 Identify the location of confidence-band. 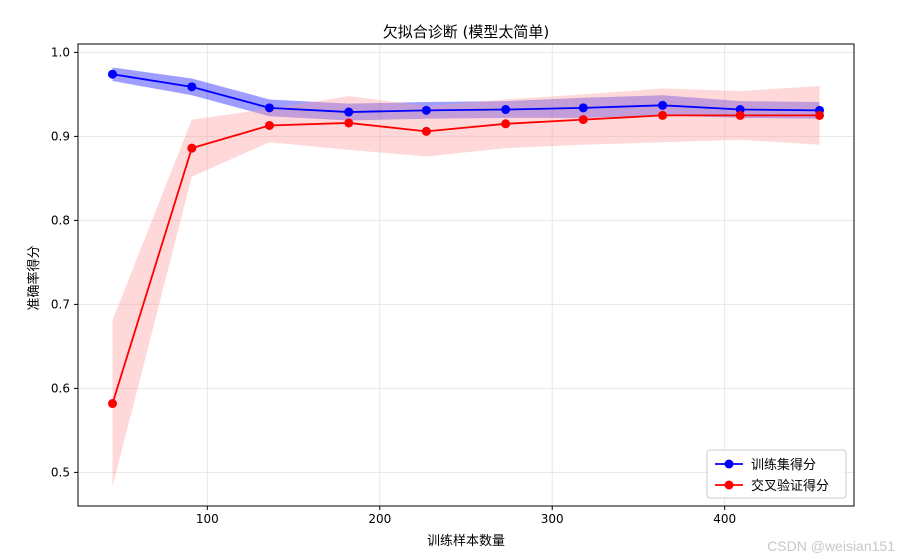
(466, 94).